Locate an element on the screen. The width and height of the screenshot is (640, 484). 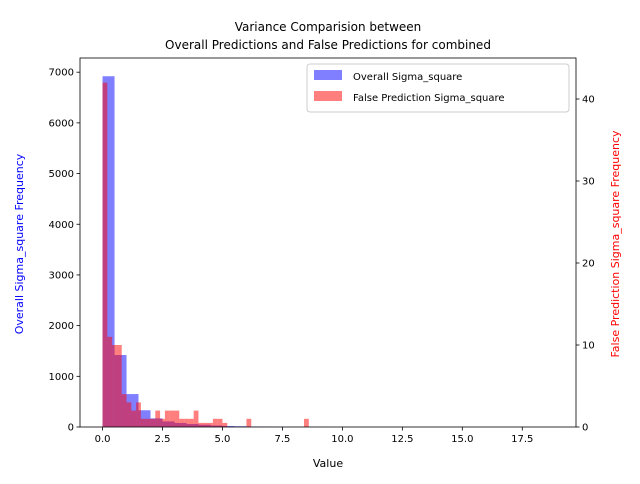
y-axis-right-label: False Prediction Sigma_square Frequency is located at coordinates (615, 244).